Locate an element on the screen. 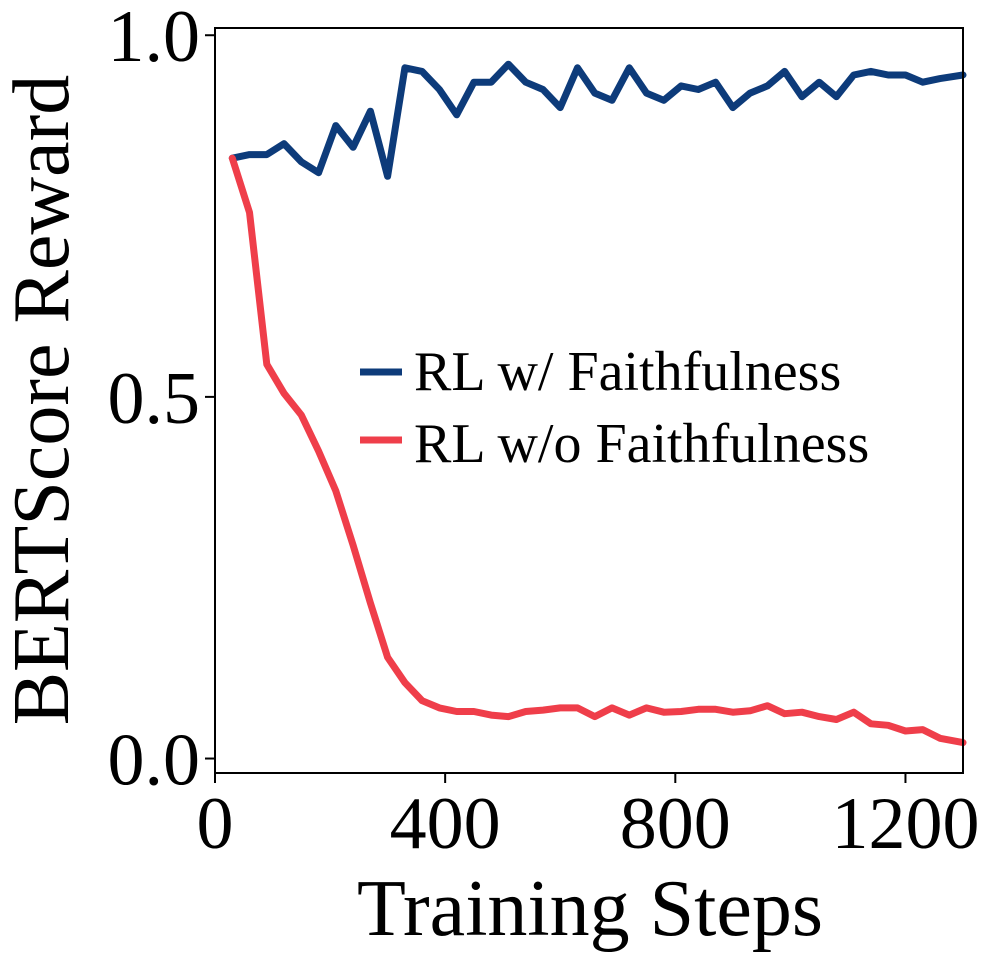  series-line-rl-with-faithfulness is located at coordinates (597, 120).